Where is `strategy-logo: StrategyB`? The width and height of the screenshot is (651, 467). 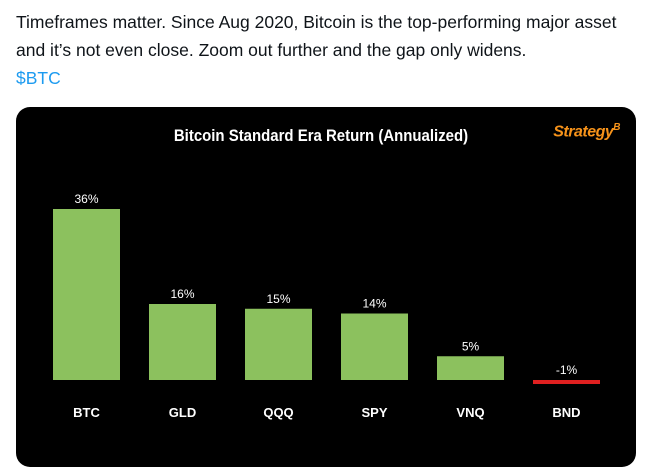 strategy-logo: StrategyB is located at coordinates (586, 131).